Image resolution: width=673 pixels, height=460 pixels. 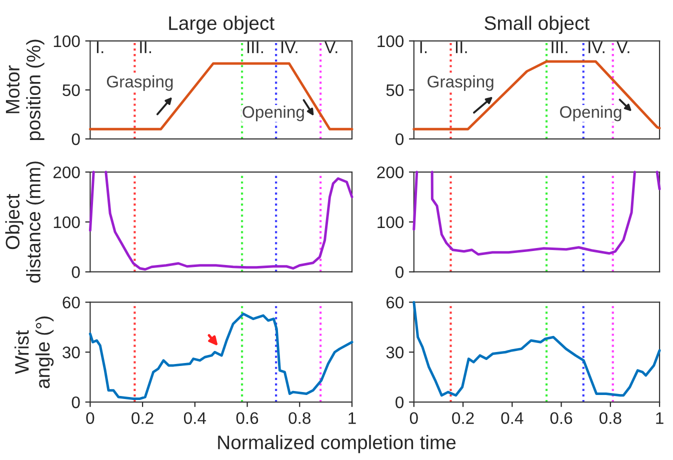 What do you see at coordinates (337, 444) in the screenshot?
I see `x-axis-title: Normalized completion time` at bounding box center [337, 444].